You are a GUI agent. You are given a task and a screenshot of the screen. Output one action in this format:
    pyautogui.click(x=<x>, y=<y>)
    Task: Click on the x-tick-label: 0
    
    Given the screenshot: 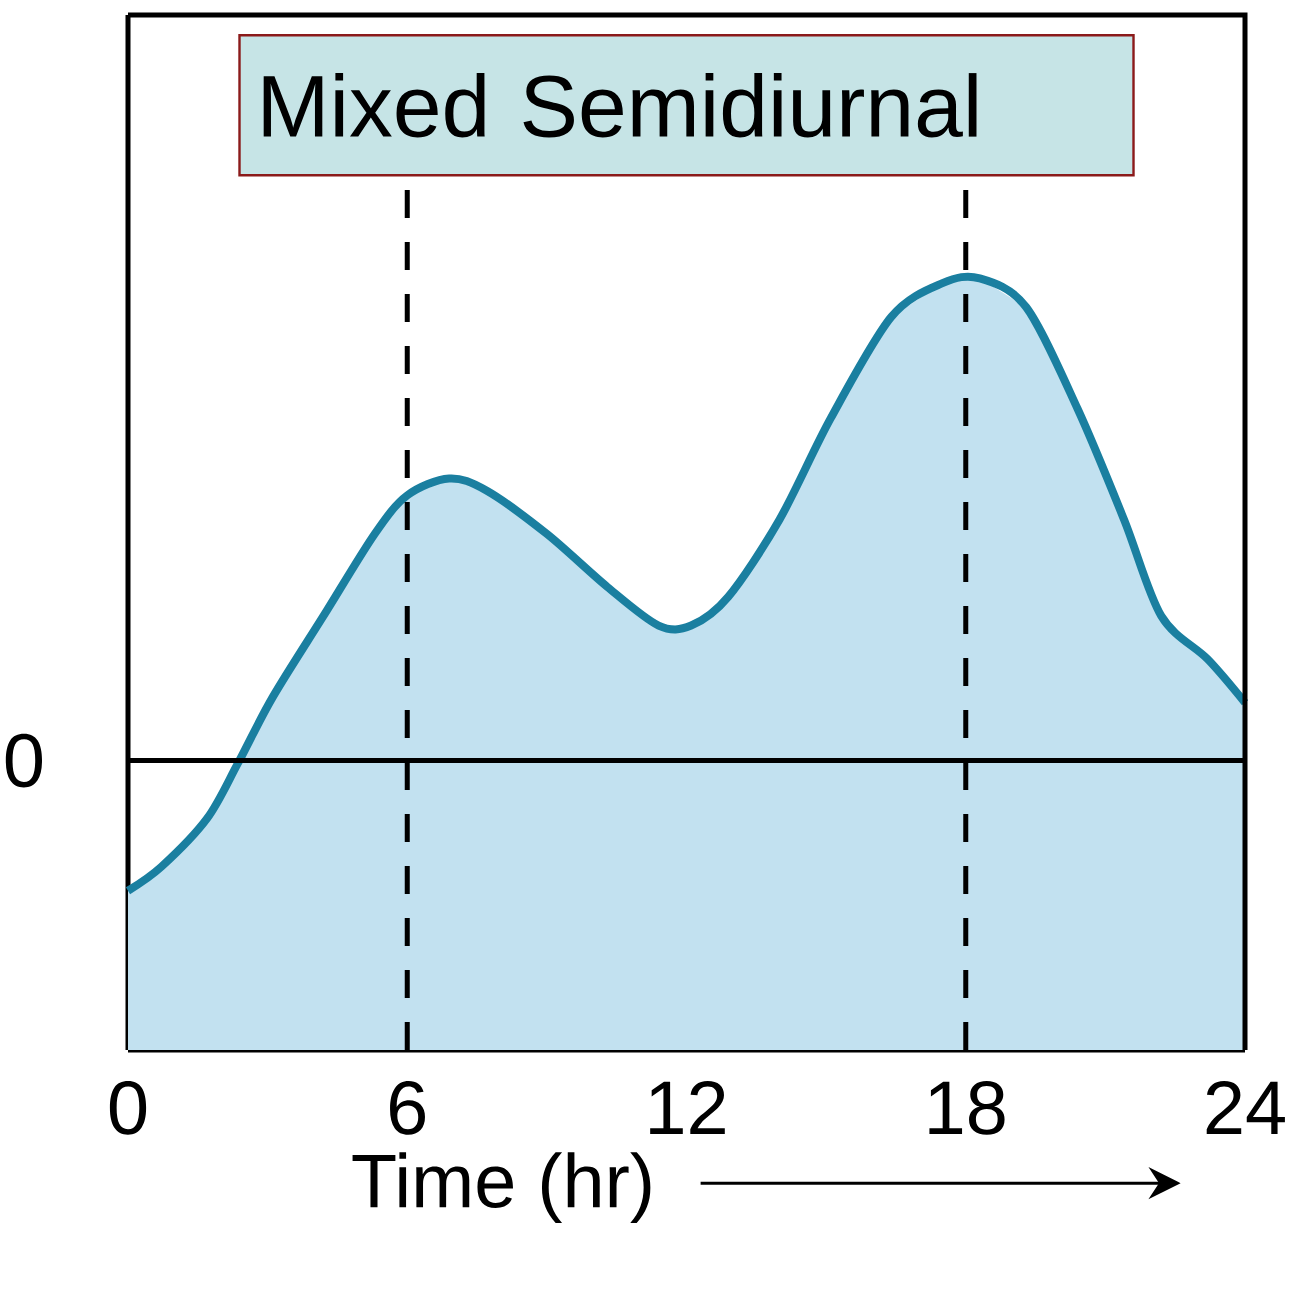 What is the action you would take?
    pyautogui.click(x=128, y=1108)
    